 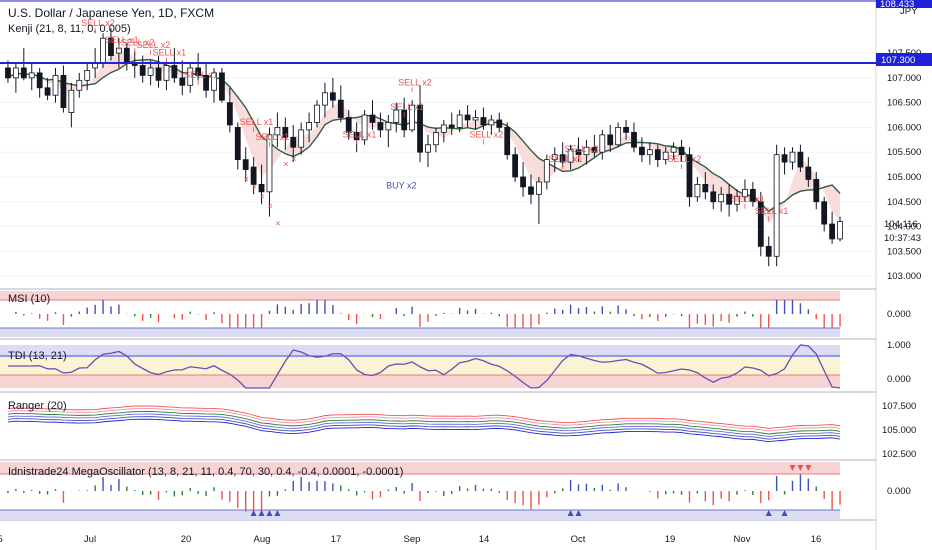 What do you see at coordinates (420, 351) in the screenshot?
I see `tdi-upper-band` at bounding box center [420, 351].